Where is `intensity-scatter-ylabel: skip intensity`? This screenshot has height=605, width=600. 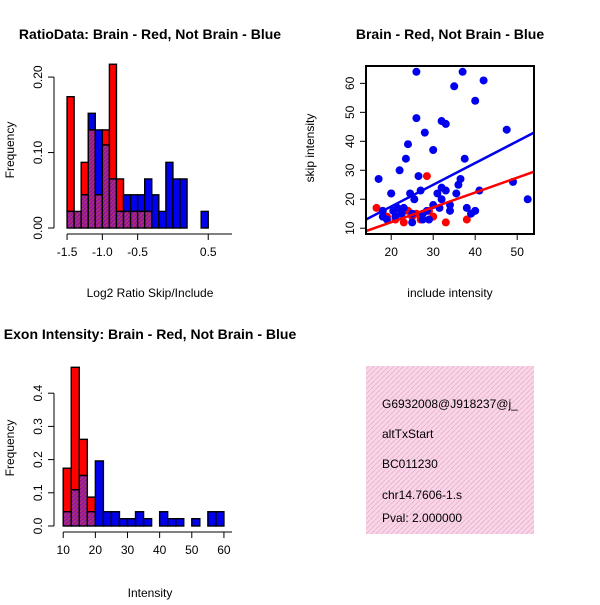
intensity-scatter-ylabel: skip intensity is located at coordinates (310, 148).